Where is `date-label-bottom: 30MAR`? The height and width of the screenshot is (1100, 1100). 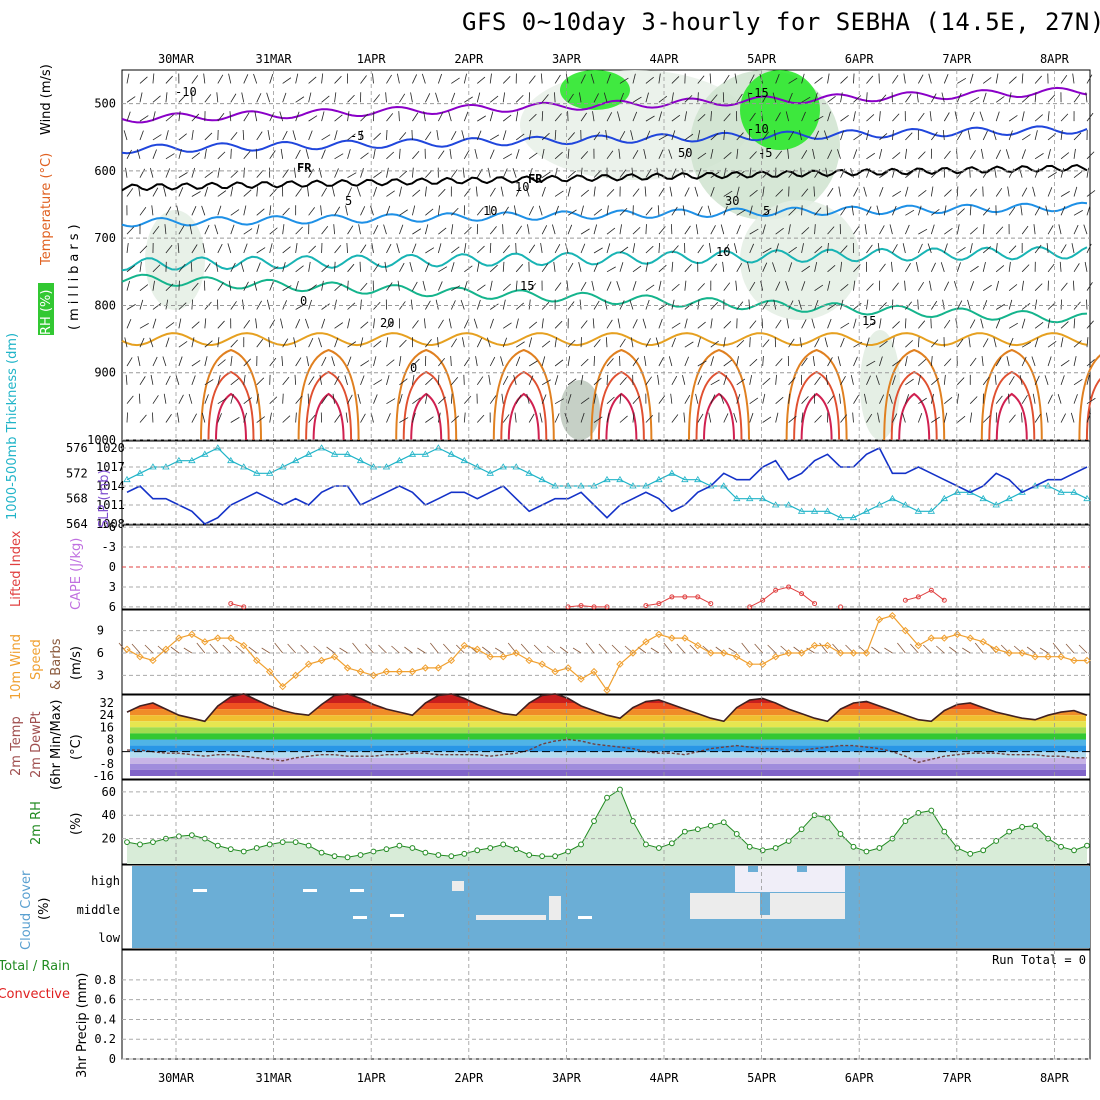
date-label-bottom: 30MAR is located at coordinates (176, 1078).